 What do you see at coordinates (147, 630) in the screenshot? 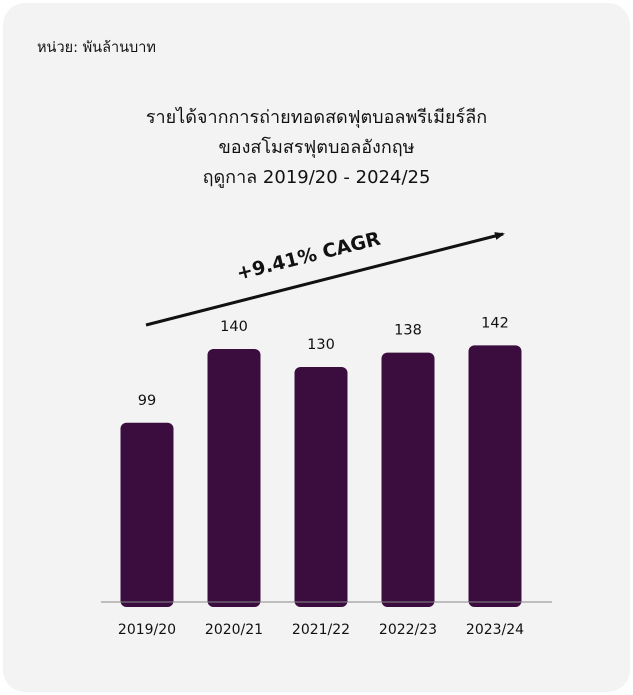
I see `x-tick-label: 2019/20` at bounding box center [147, 630].